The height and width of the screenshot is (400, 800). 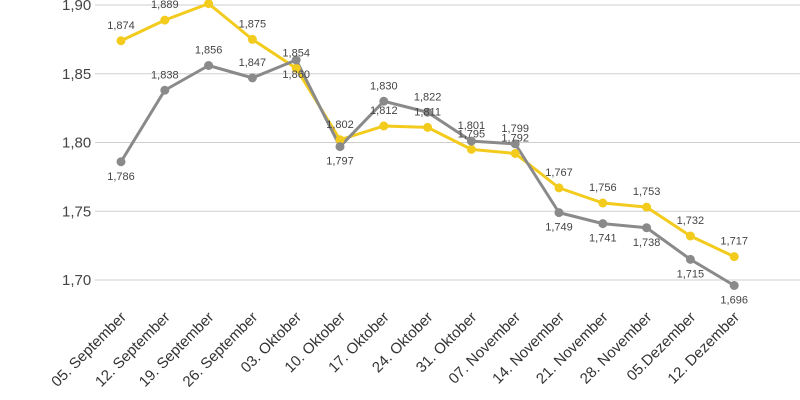 I want to click on data-label: 1,889, so click(x=165, y=5).